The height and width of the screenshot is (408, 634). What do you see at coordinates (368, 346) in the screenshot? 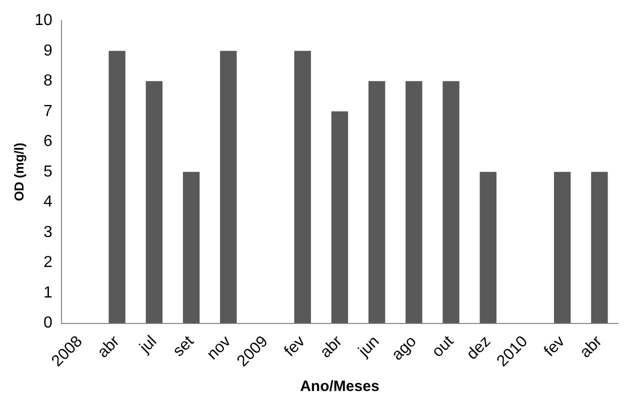
I see `x-tick-label: jun` at bounding box center [368, 346].